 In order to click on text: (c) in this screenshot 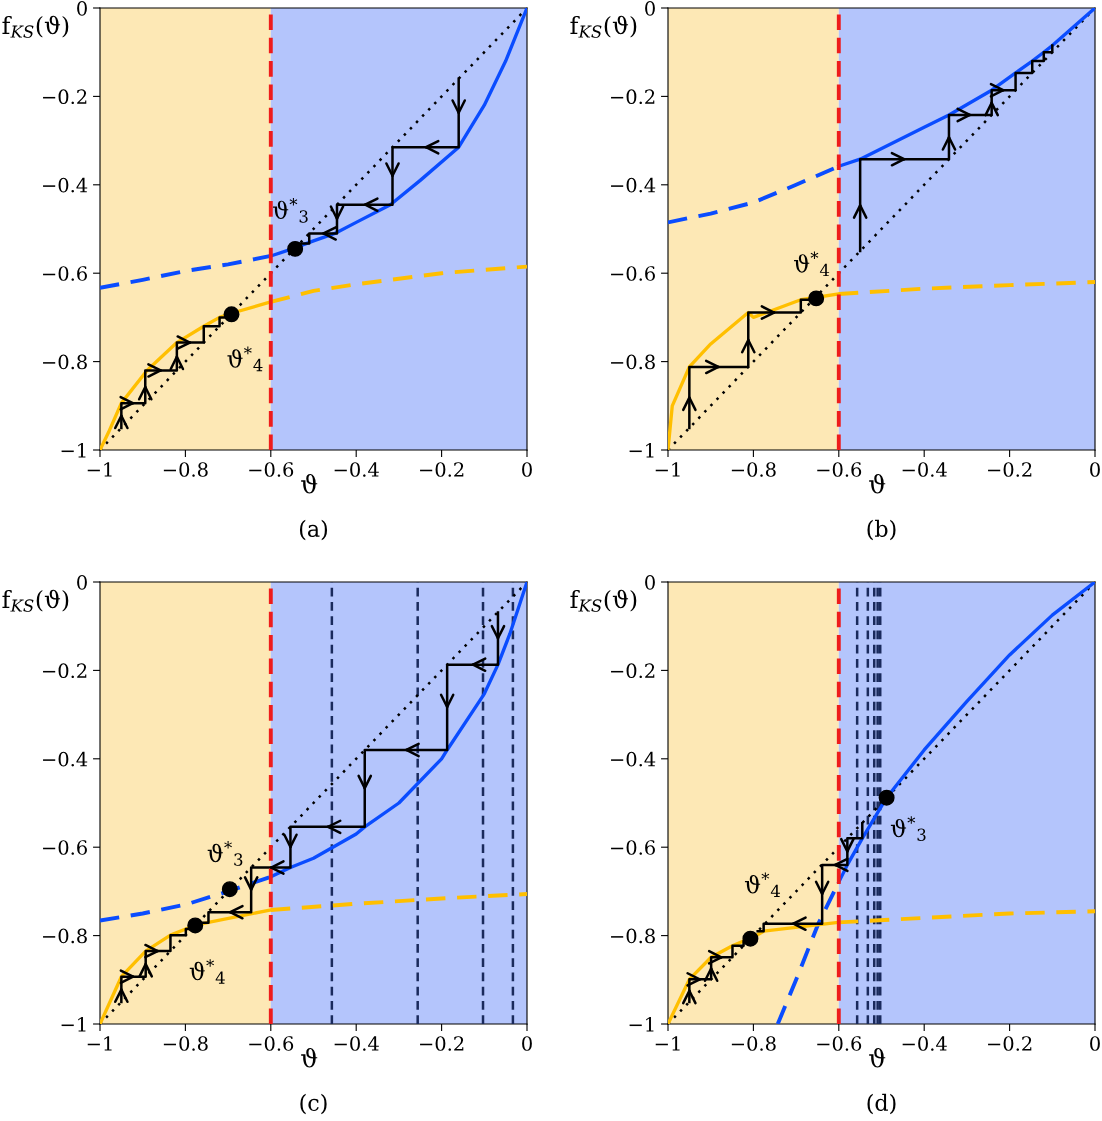, I will do `click(313, 1104)`.